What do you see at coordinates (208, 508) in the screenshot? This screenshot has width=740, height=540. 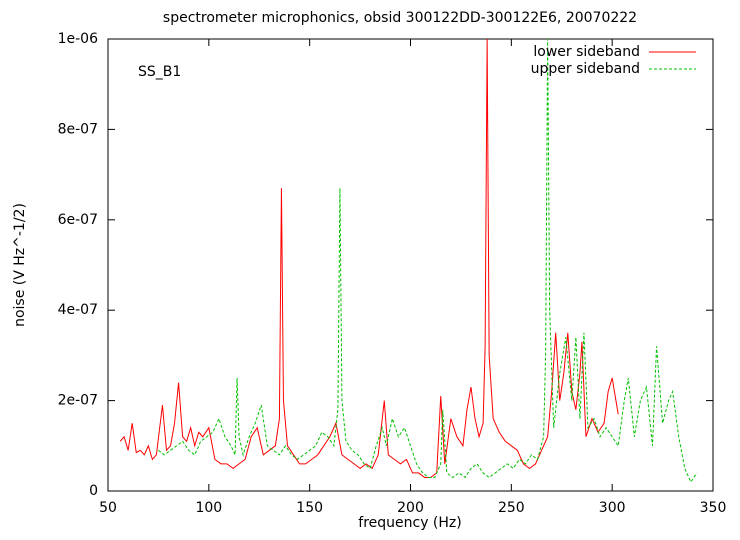 I see `x-tick-label: 100` at bounding box center [208, 508].